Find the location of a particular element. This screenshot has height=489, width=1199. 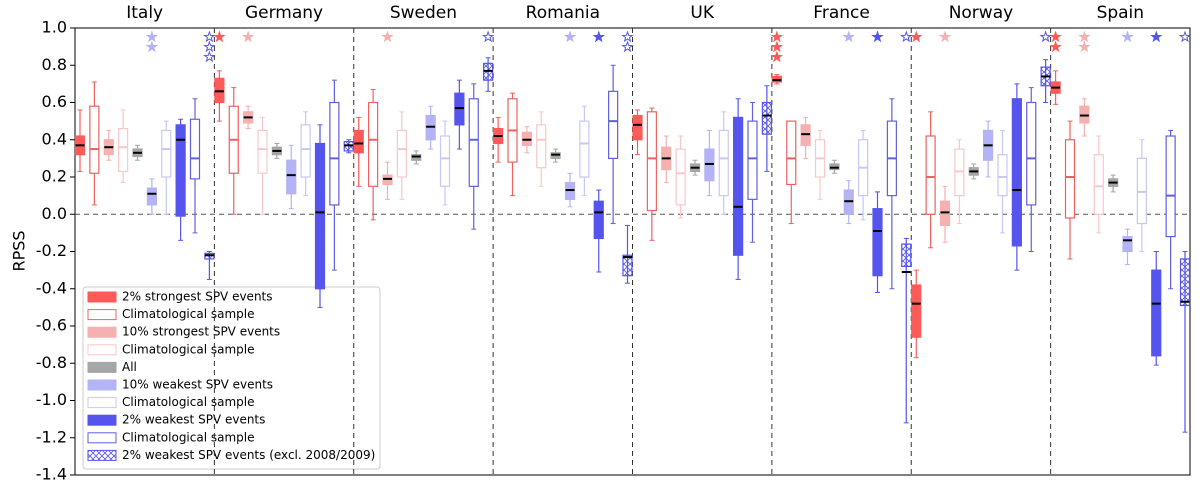

legend-frame is located at coordinates (231, 378).